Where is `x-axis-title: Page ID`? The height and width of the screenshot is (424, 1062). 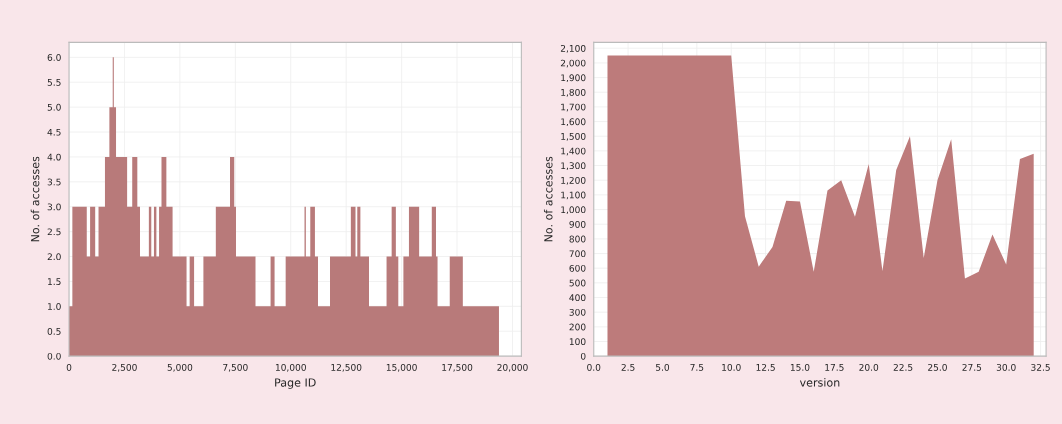
x-axis-title: Page ID is located at coordinates (295, 383).